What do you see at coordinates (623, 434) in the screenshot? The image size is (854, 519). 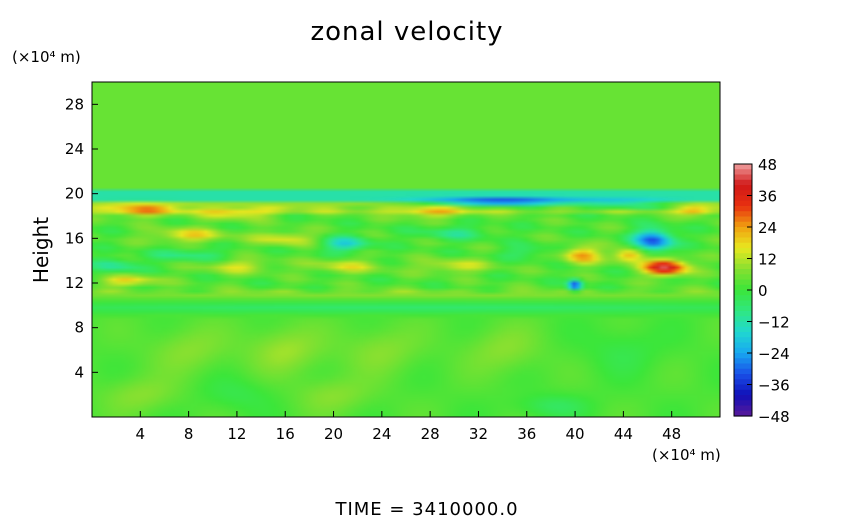 I see `x-tick-label: 44` at bounding box center [623, 434].